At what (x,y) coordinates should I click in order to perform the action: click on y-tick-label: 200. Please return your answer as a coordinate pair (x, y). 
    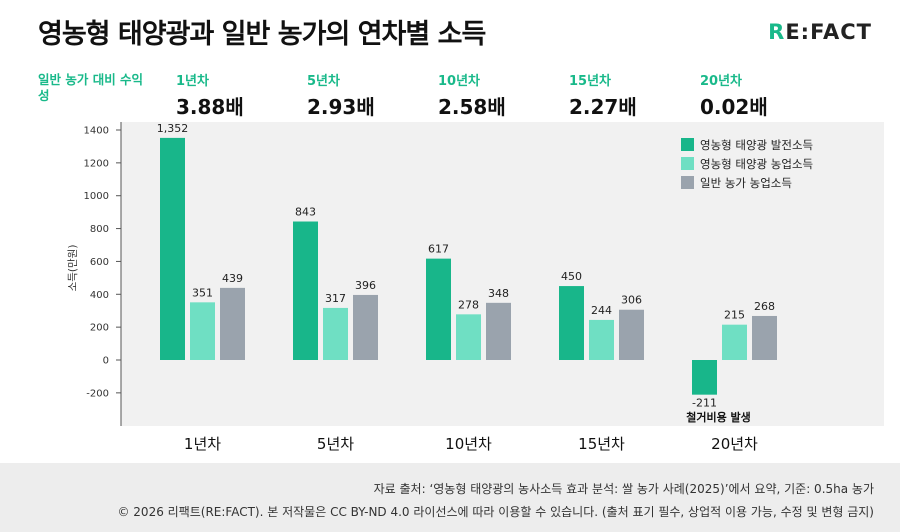
    Looking at the image, I should click on (99, 328).